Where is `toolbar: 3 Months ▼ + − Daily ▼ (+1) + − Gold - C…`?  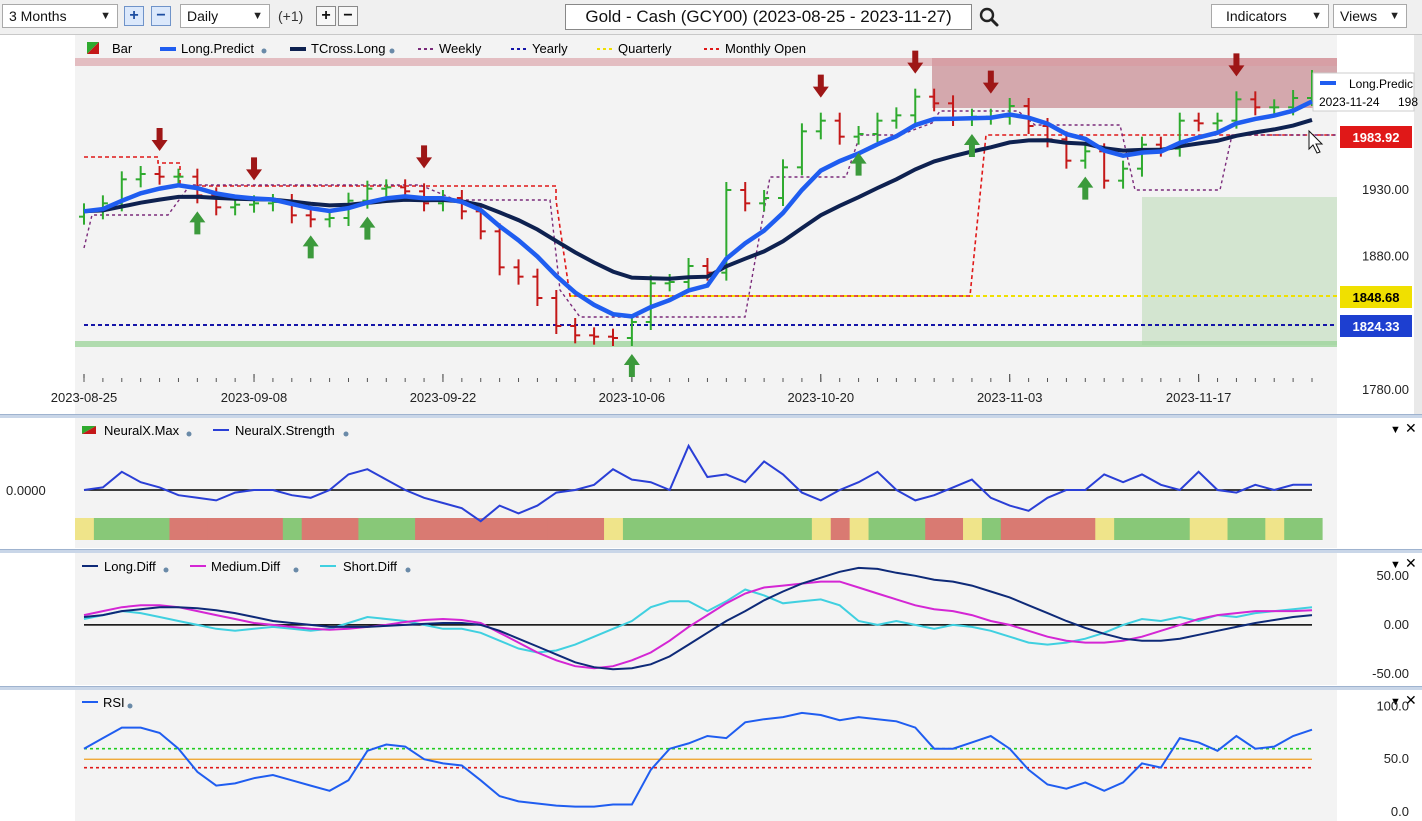
toolbar: 3 Months ▼ + − Daily ▼ (+1) + − Gold - C… is located at coordinates (711, 17).